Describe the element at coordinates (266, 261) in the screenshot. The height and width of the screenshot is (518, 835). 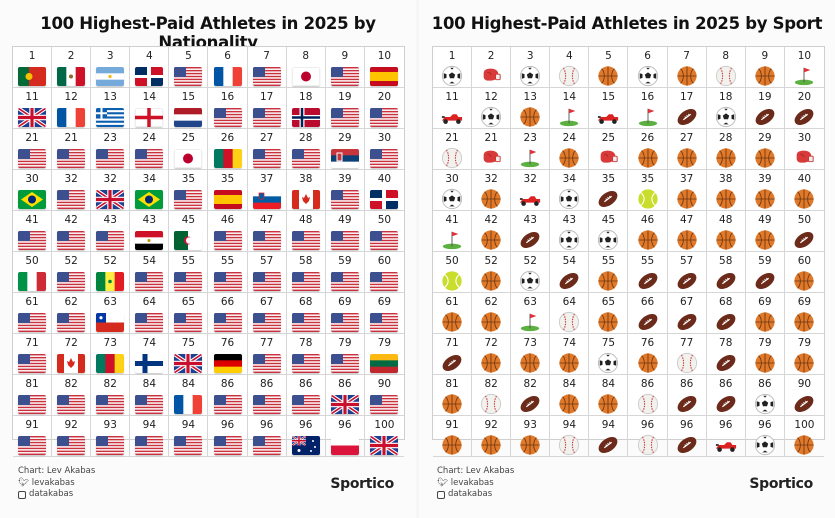
I see `rank-label: 57` at that location.